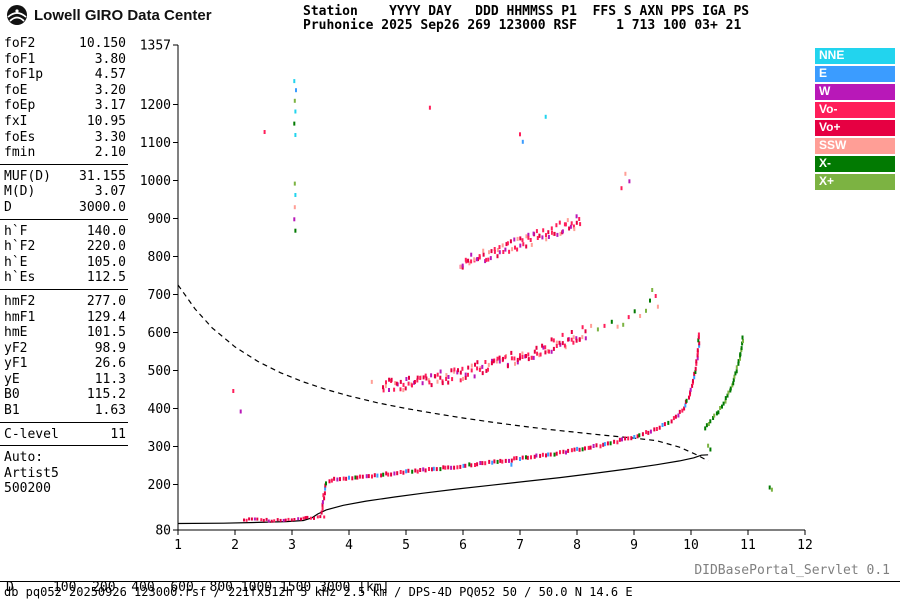 This screenshot has width=900, height=600. I want to click on legend-item-w: W, so click(855, 92).